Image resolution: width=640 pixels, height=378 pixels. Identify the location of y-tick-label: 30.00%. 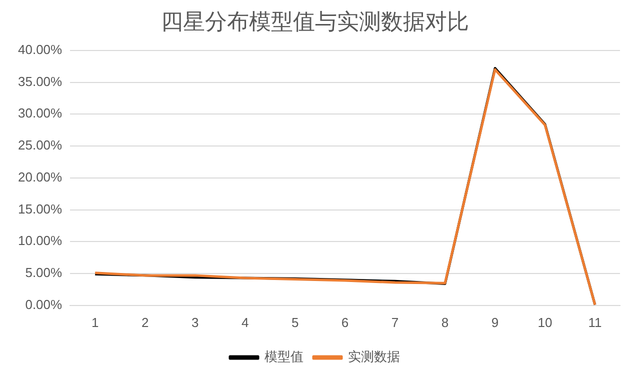
(40, 113).